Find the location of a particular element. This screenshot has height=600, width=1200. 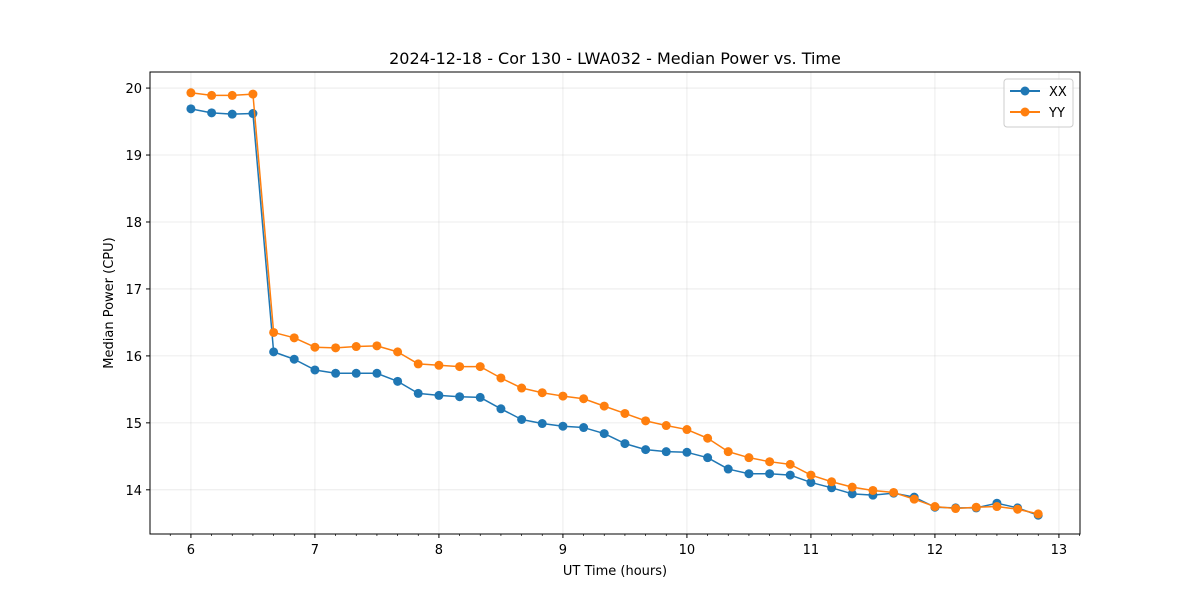

y-tick-label: 20 is located at coordinates (133, 89).